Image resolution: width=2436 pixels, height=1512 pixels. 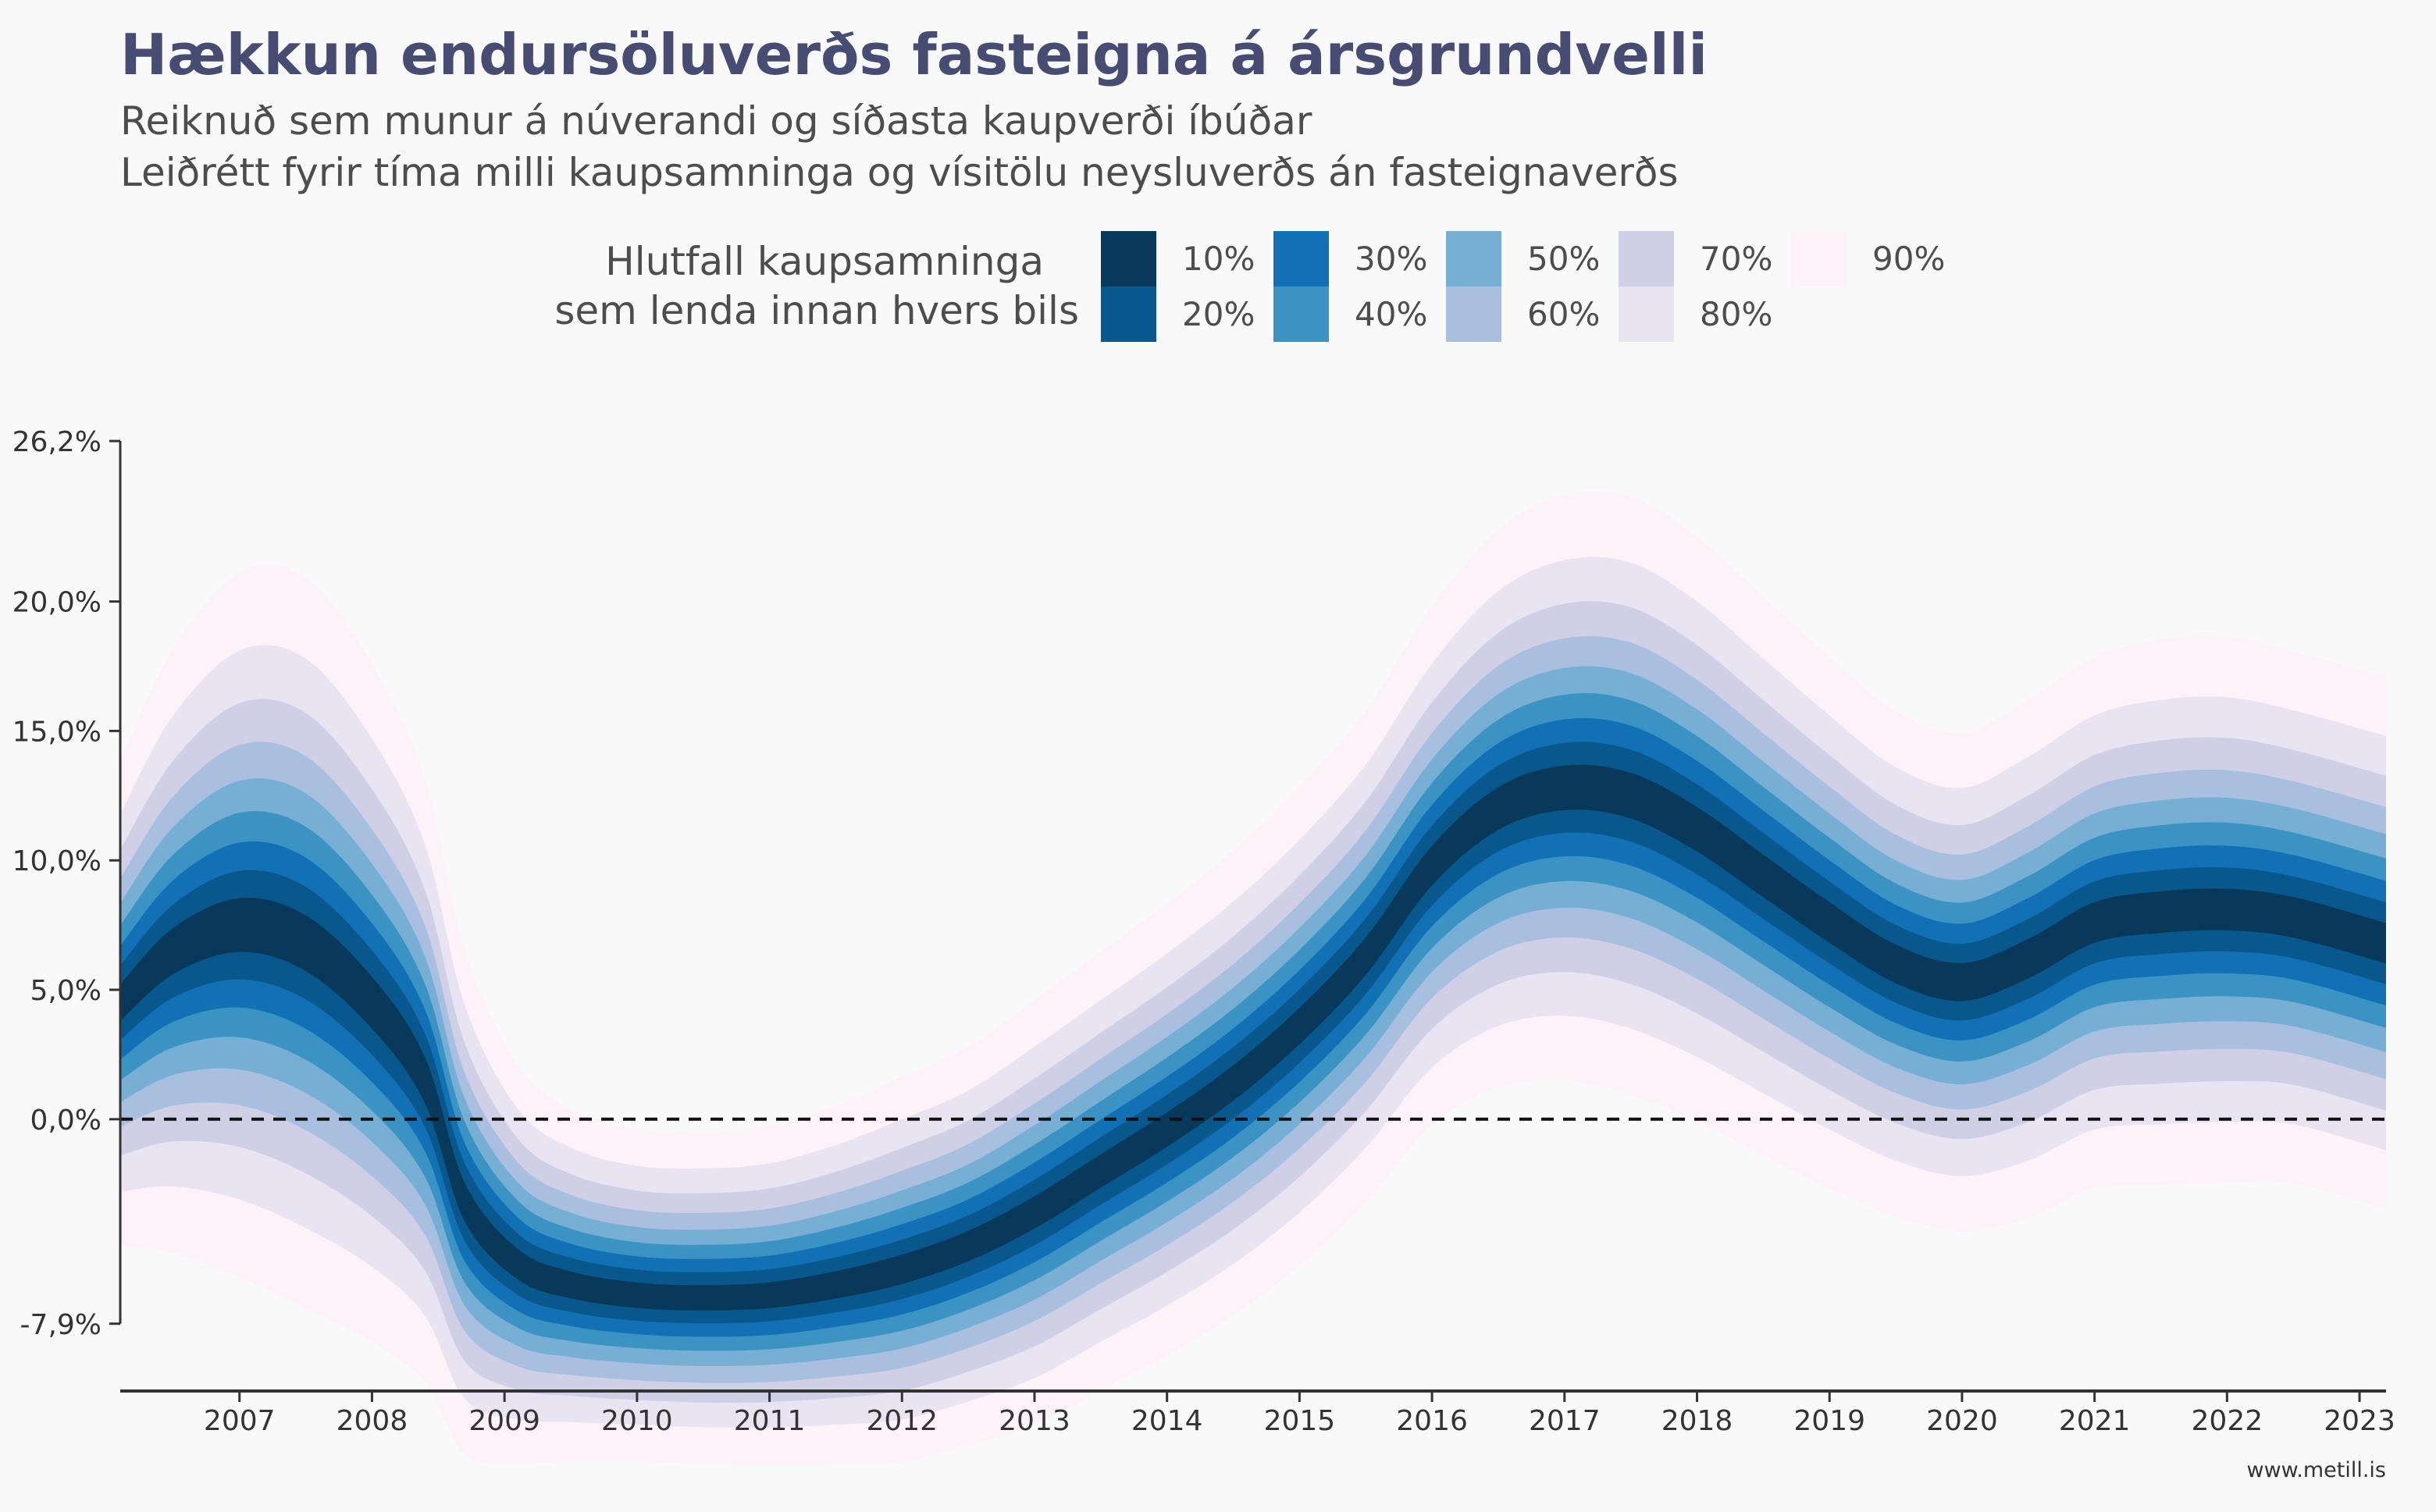 I want to click on legend-swatch-40pct, so click(x=1301, y=314).